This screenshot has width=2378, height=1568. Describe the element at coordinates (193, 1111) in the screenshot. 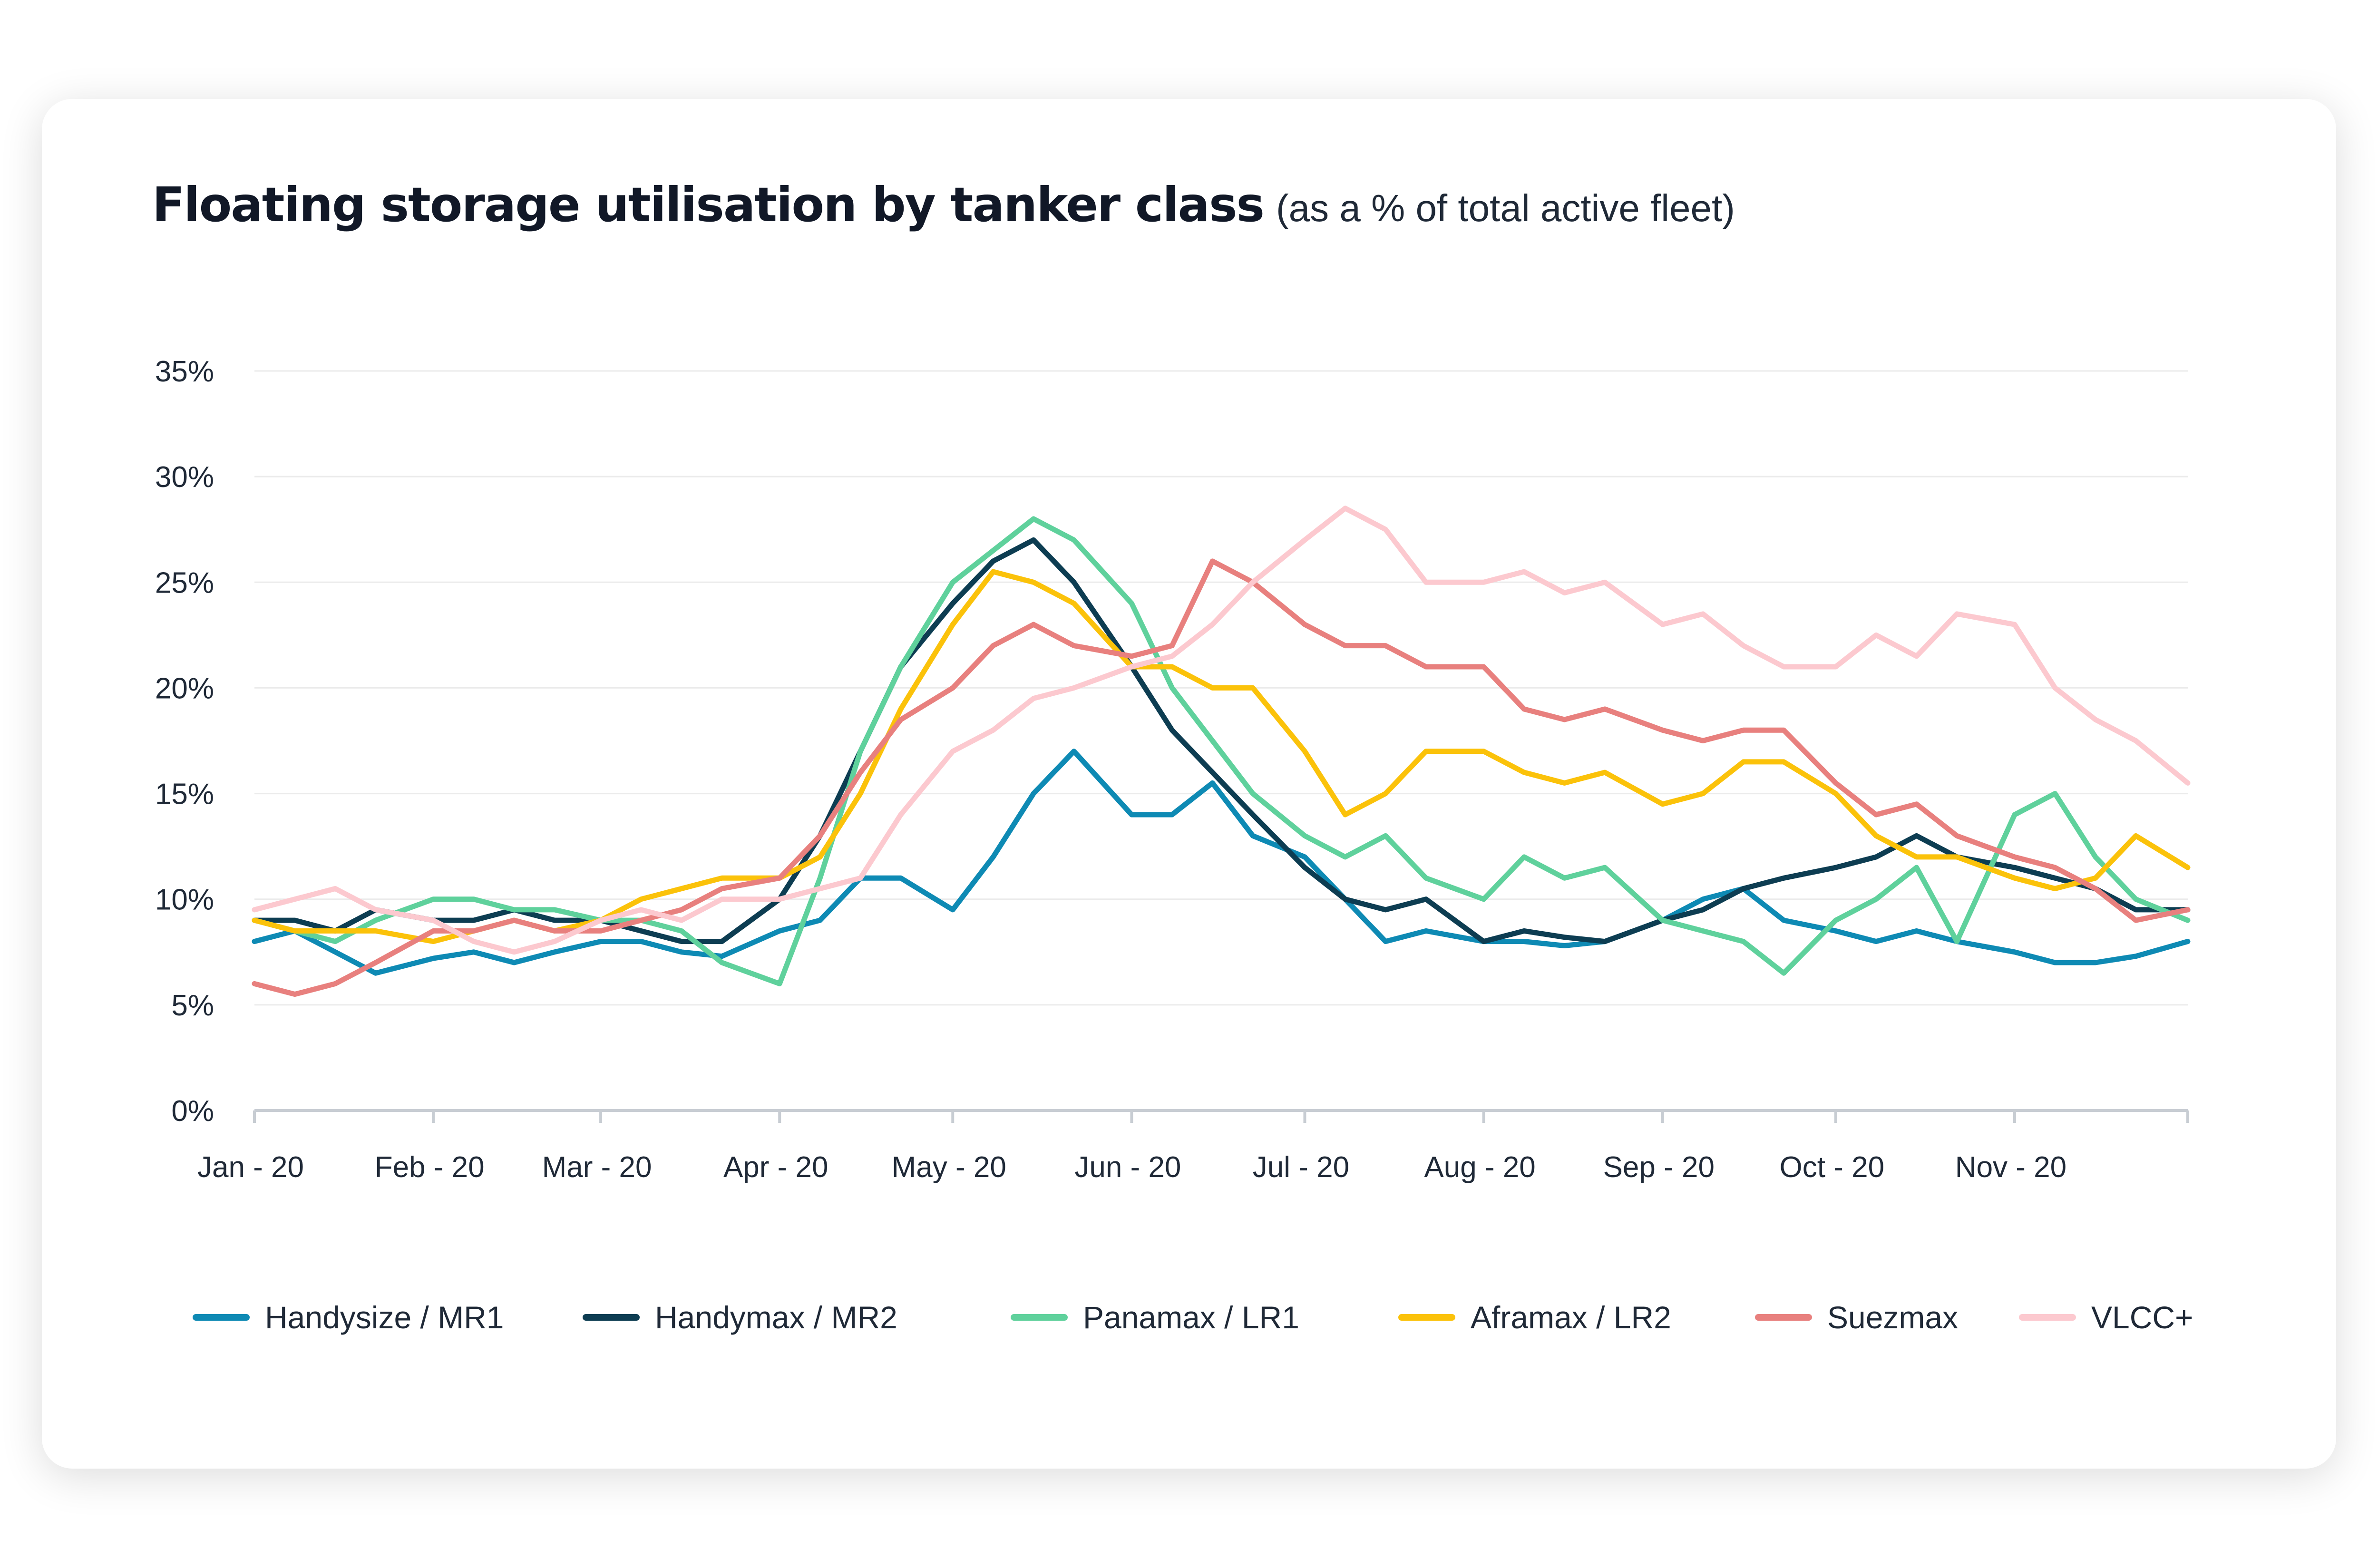

I see `y-tick-label: 0%` at that location.